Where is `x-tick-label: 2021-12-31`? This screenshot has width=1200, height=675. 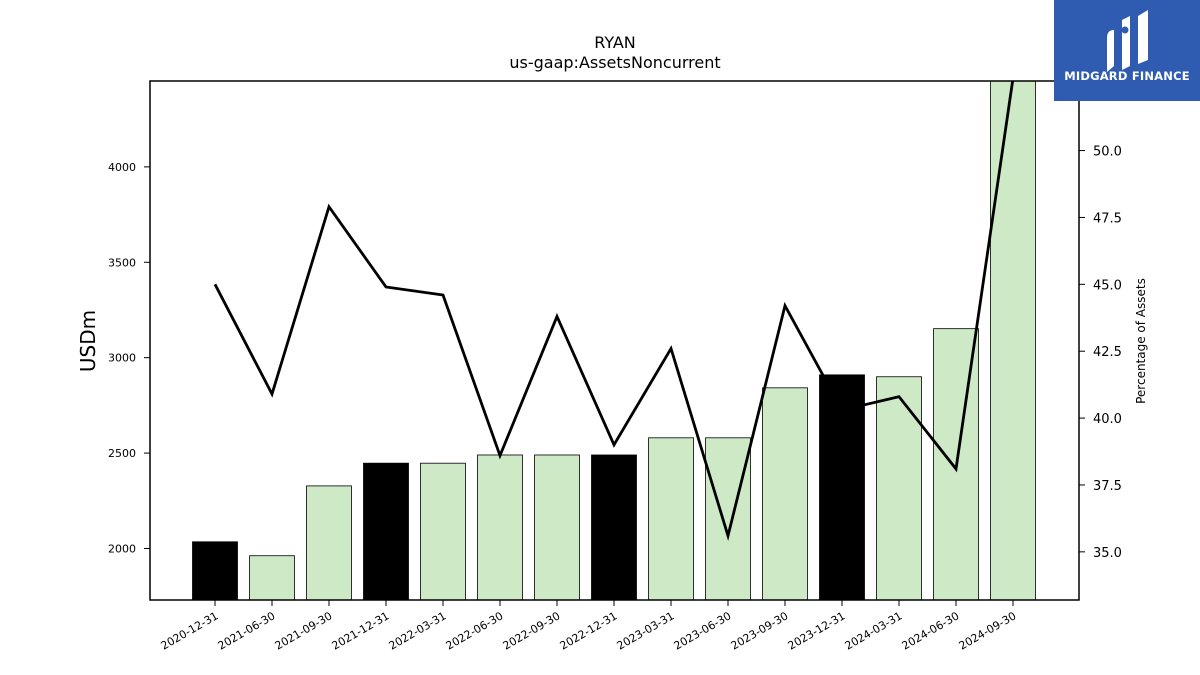
x-tick-label: 2021-12-31 is located at coordinates (361, 630).